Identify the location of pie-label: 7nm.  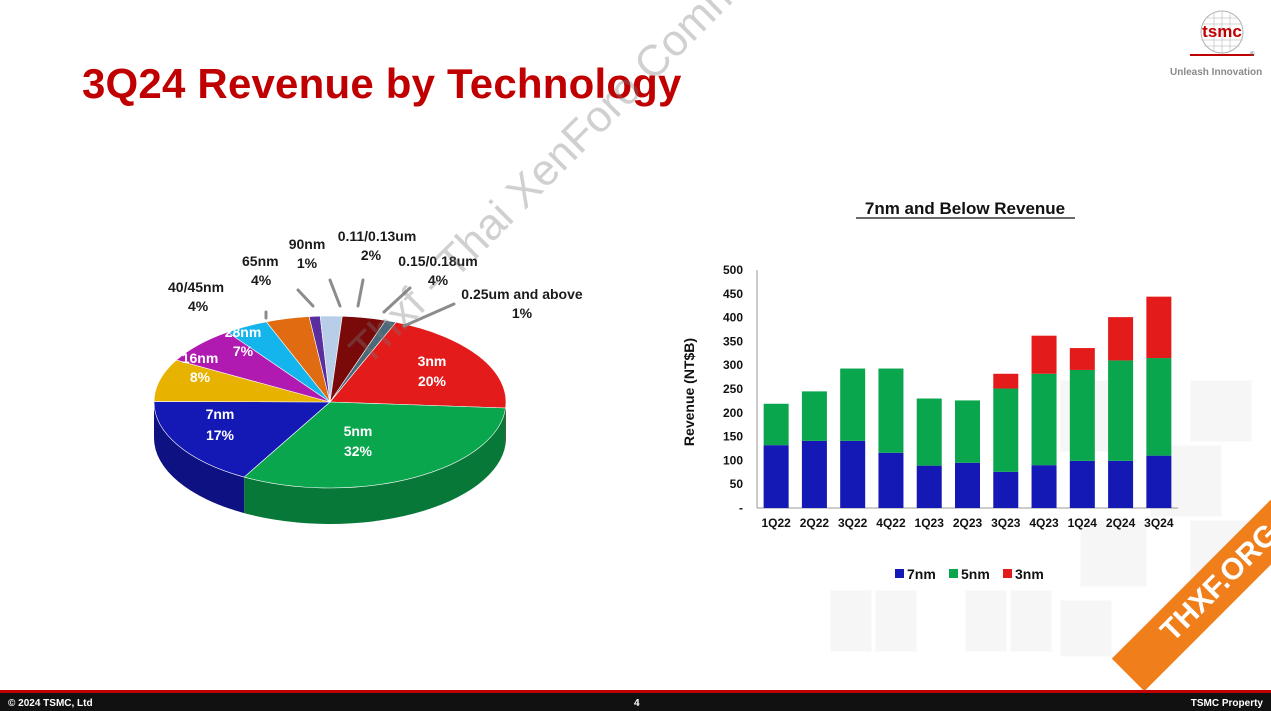
(220, 414).